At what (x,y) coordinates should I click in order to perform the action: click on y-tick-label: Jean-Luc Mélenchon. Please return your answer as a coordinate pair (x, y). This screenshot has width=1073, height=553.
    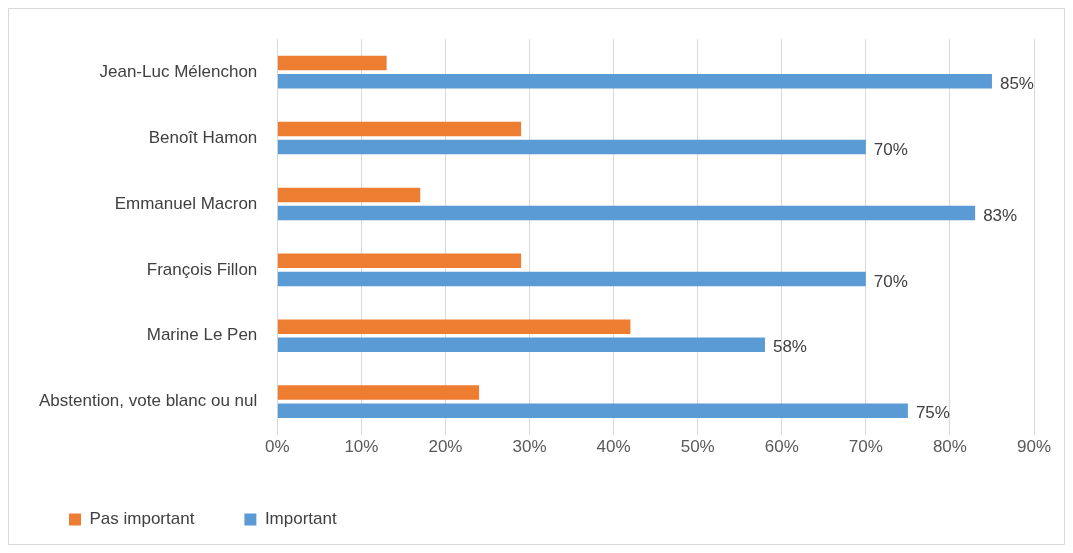
    Looking at the image, I should click on (178, 71).